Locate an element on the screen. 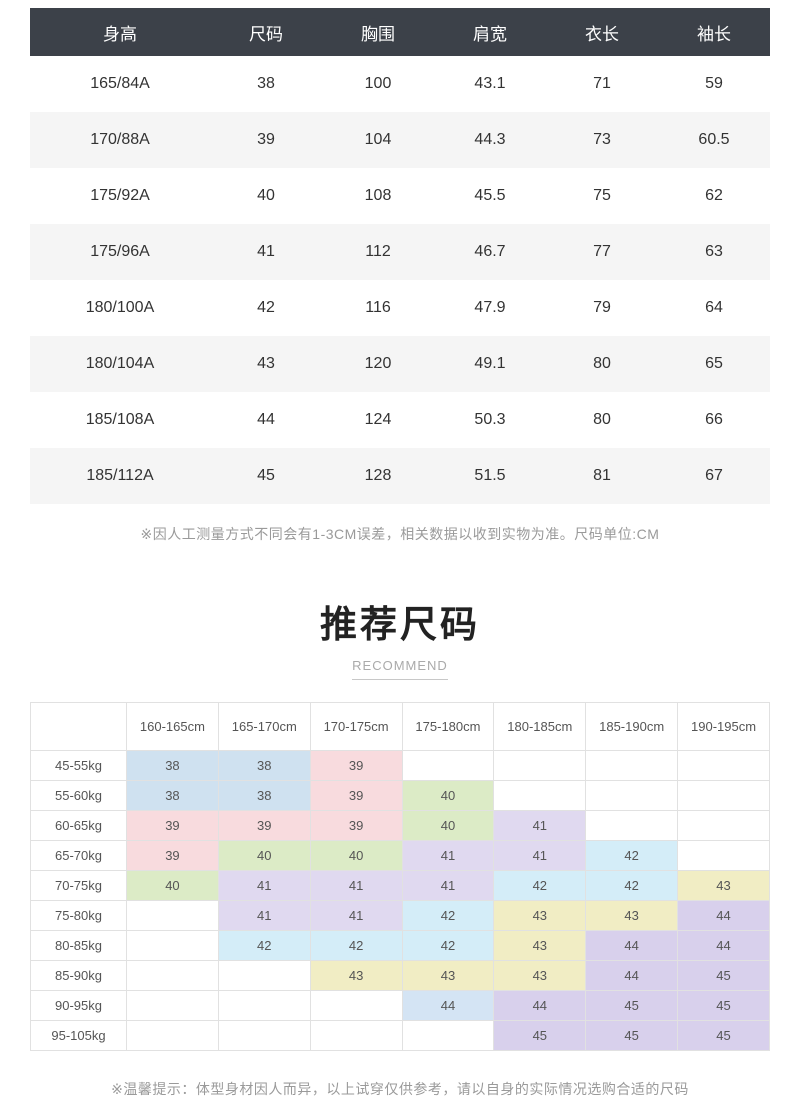 This screenshot has width=800, height=1107. size-table-cell: 80 is located at coordinates (602, 419).